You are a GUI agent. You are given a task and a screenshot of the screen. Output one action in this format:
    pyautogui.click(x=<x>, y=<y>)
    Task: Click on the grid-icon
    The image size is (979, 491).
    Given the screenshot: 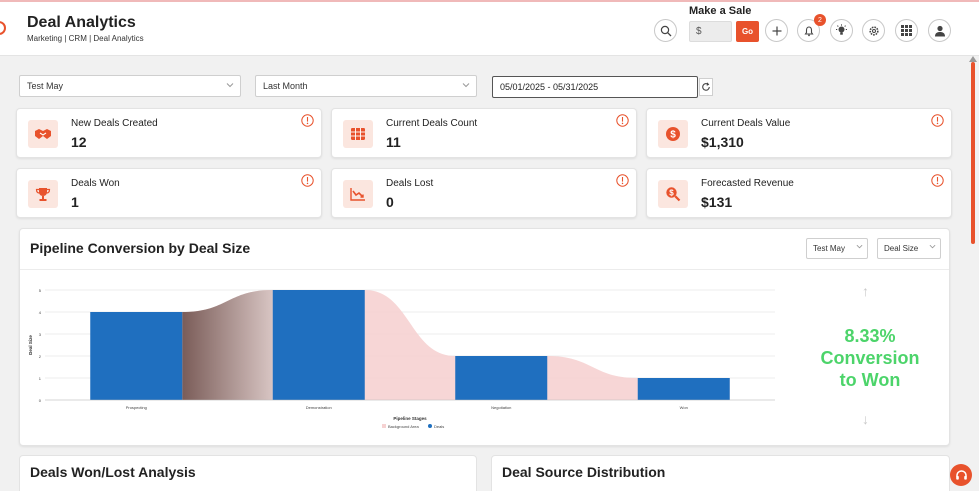 What is the action you would take?
    pyautogui.click(x=358, y=134)
    